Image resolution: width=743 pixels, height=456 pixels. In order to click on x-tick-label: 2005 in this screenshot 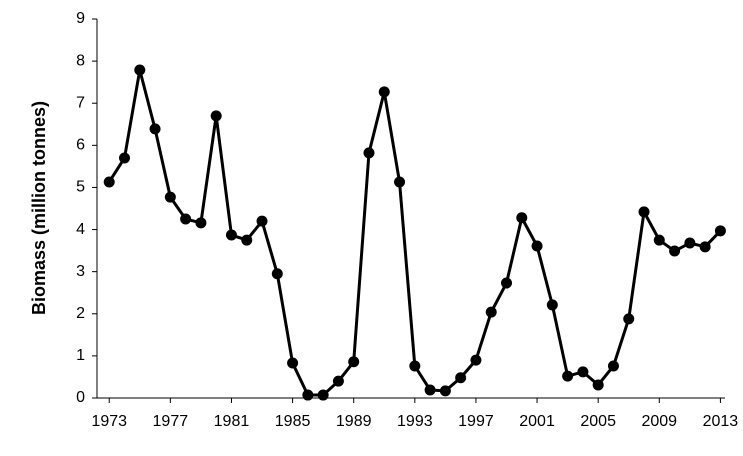, I will do `click(598, 421)`.